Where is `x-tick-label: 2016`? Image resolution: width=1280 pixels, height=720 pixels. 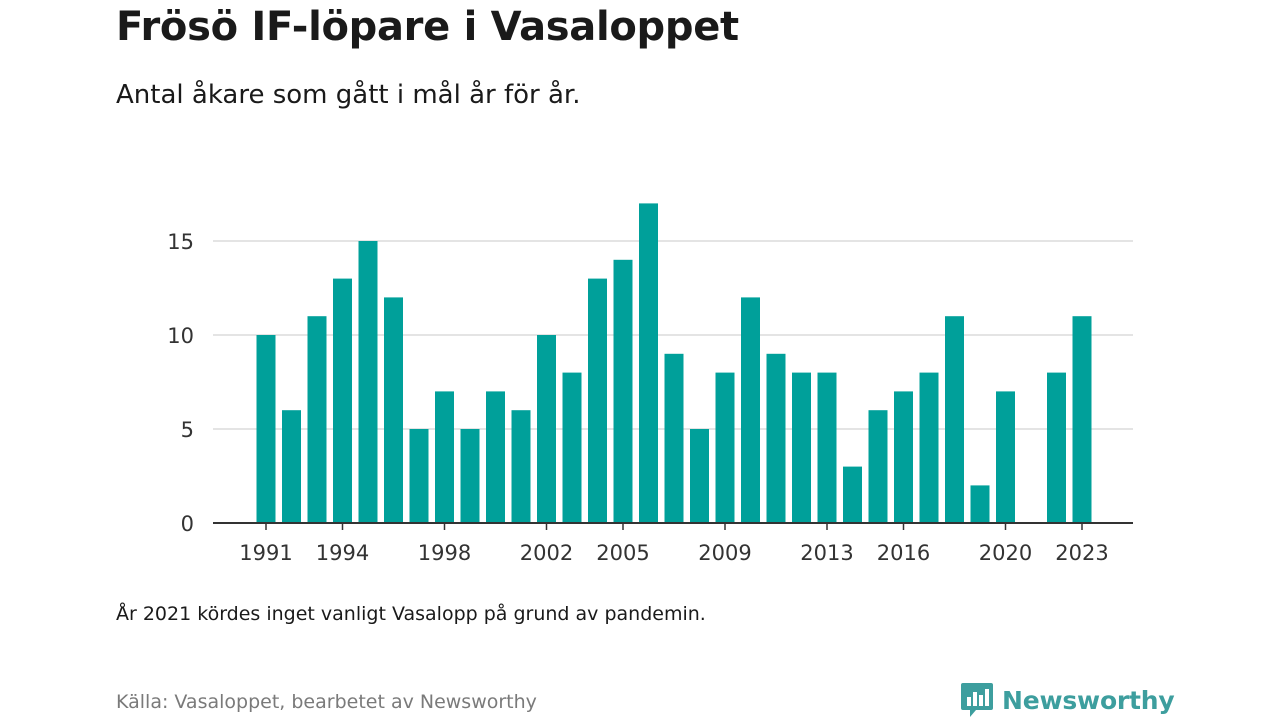 x-tick-label: 2016 is located at coordinates (903, 553).